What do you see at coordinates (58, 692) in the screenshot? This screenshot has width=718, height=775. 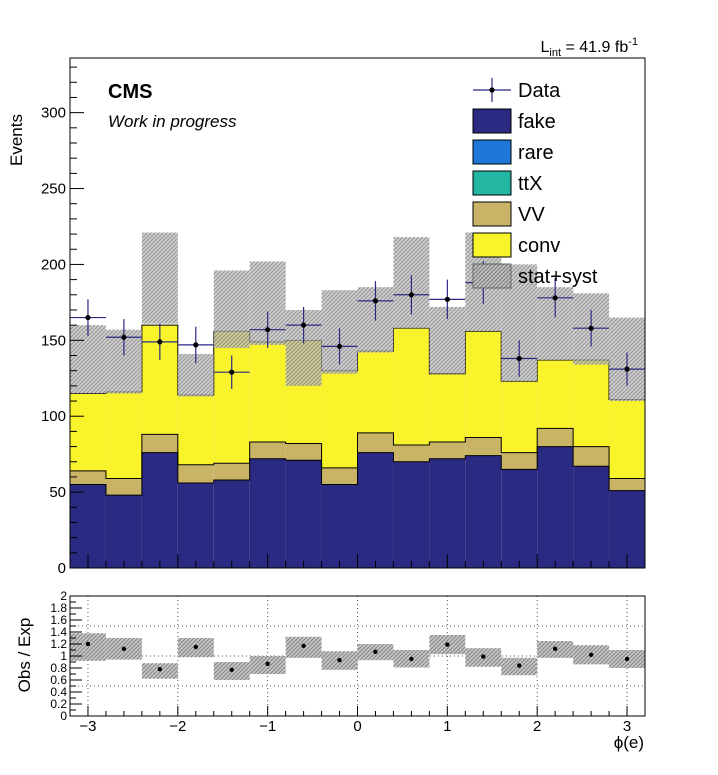 I see `ratio-y-tick-label: 0.4` at bounding box center [58, 692].